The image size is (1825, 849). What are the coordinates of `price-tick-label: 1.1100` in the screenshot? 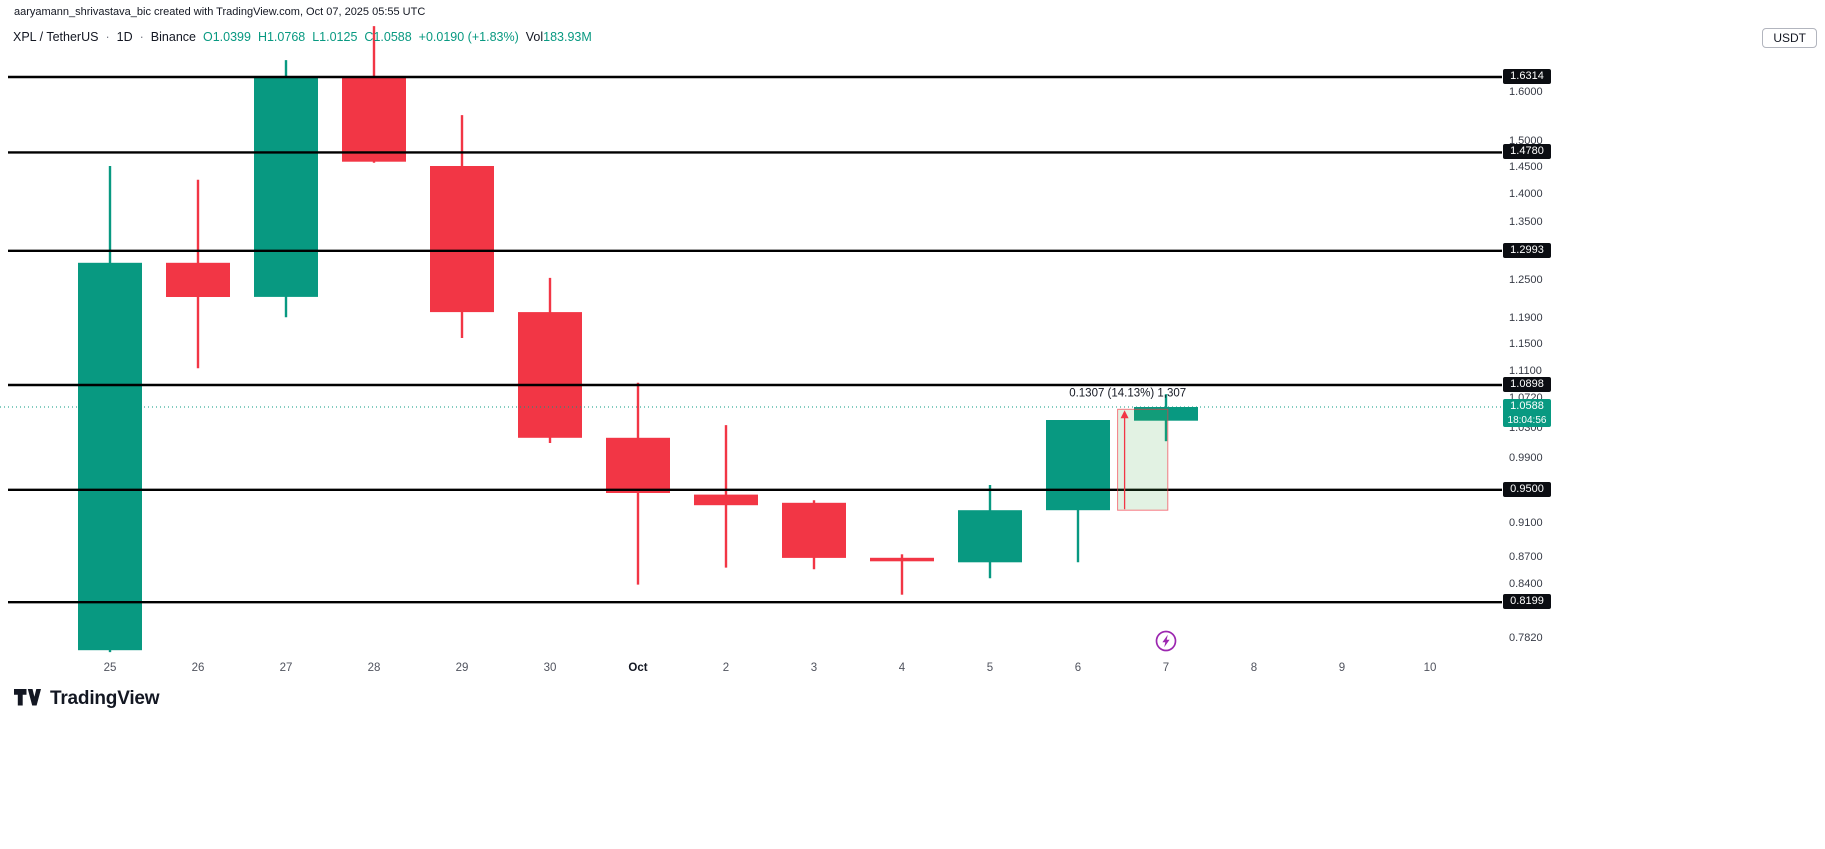 It's located at (1525, 371).